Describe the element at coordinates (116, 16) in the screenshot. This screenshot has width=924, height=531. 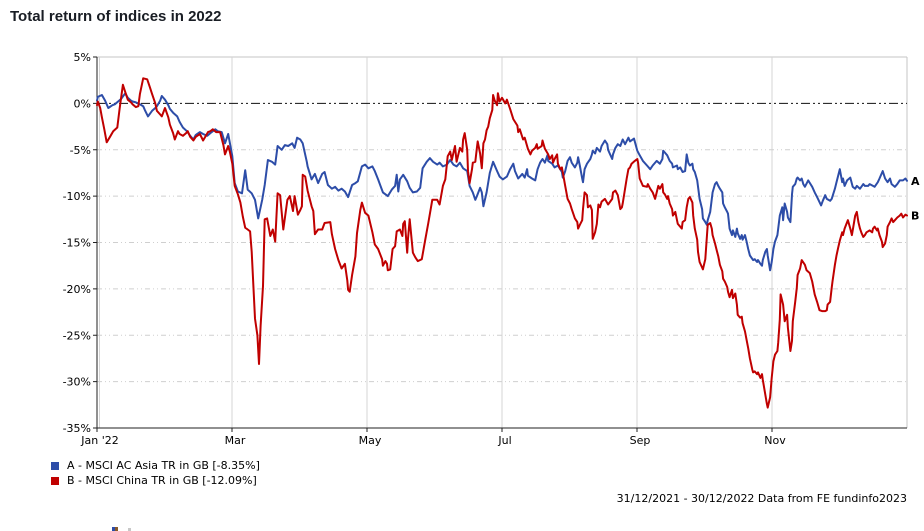
I see `page-title: Total return of indices in 2022` at that location.